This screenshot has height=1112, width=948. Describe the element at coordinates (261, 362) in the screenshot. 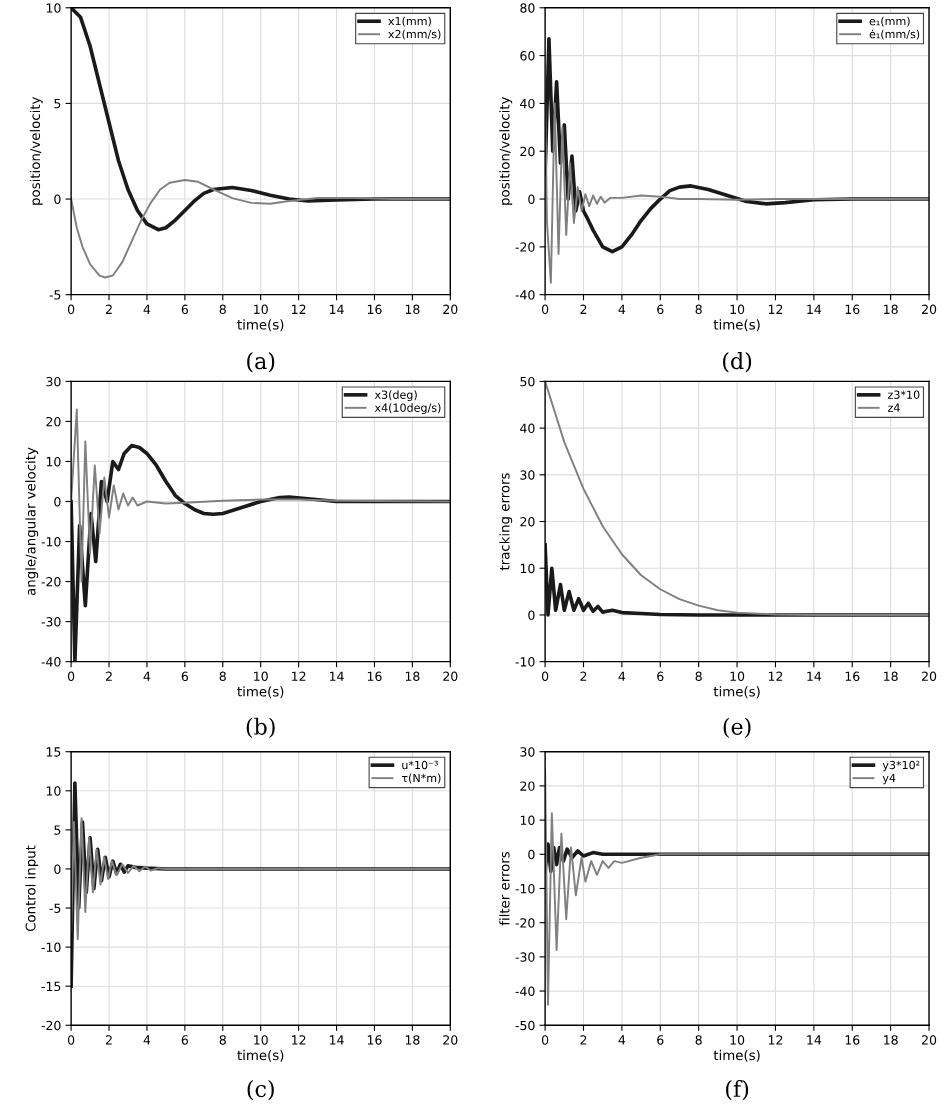

I see `text: (a)` at that location.